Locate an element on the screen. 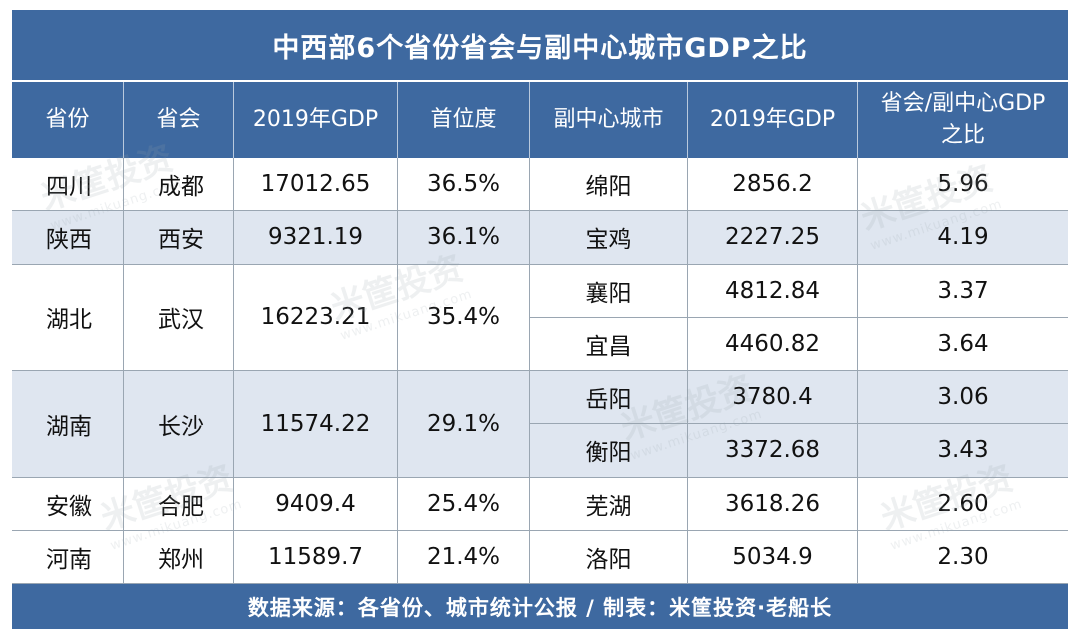 The height and width of the screenshot is (639, 1080). cell-primacy: 21.4% is located at coordinates (464, 557).